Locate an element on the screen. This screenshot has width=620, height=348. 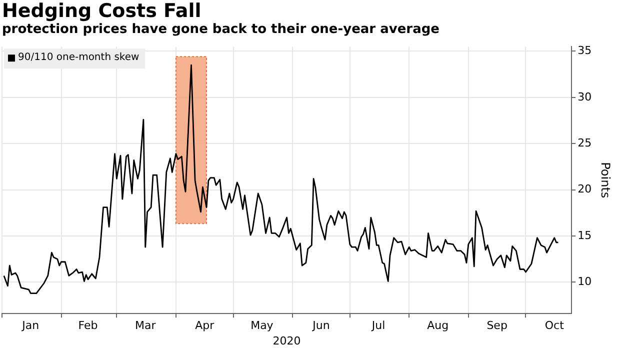
y-tick-label: 20 is located at coordinates (585, 189).